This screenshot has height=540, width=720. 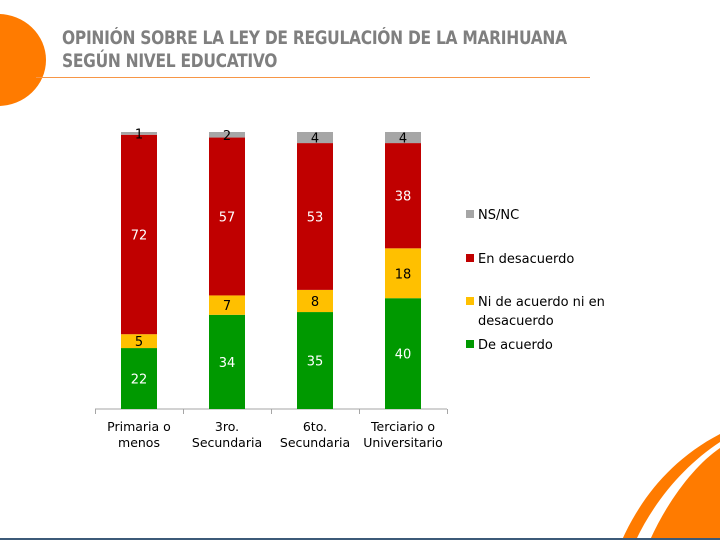 I want to click on bottom-border, so click(x=360, y=539).